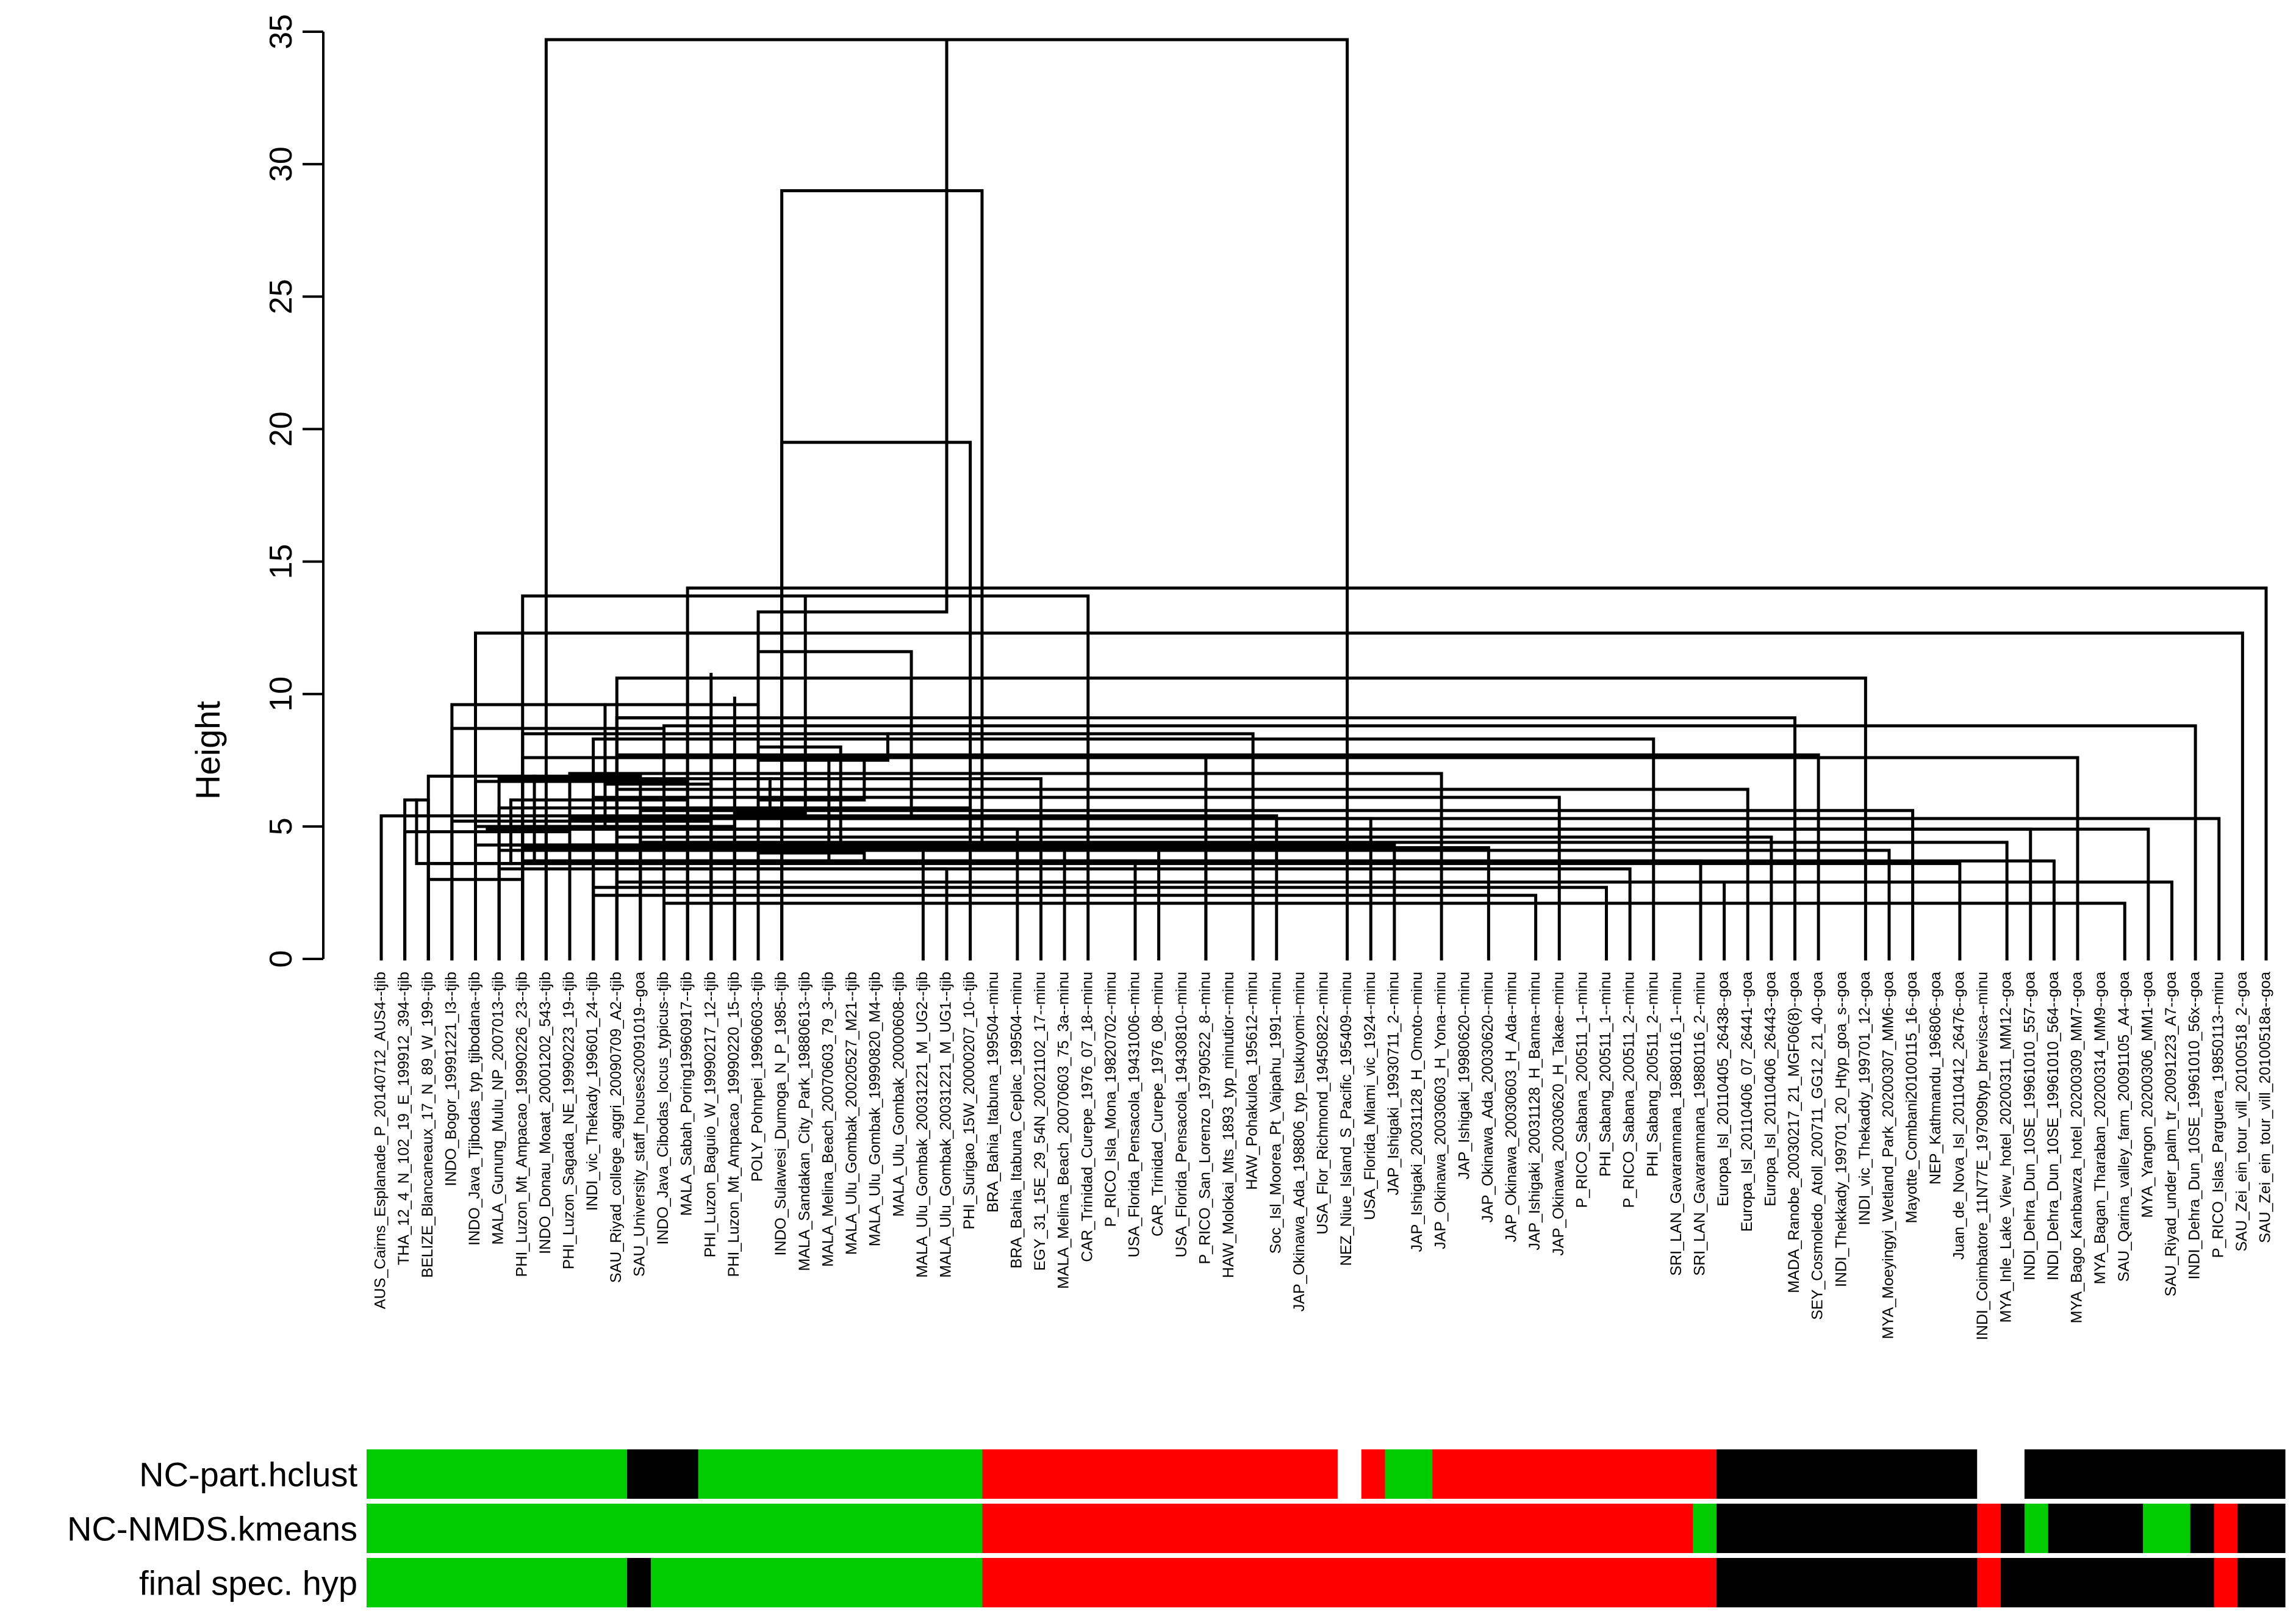 Image resolution: width=2296 pixels, height=1622 pixels. Describe the element at coordinates (733, 1124) in the screenshot. I see `leaf-label: PHI_Luzon_Mt_Ampacao_19990220_15--tjib` at that location.